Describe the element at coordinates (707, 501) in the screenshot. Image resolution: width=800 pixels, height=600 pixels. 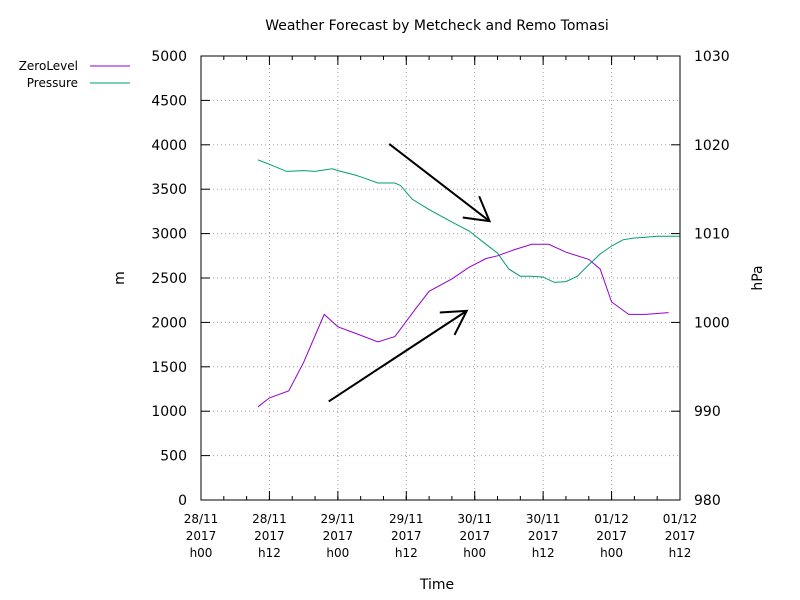
I see `y2-tick-label: 980` at that location.